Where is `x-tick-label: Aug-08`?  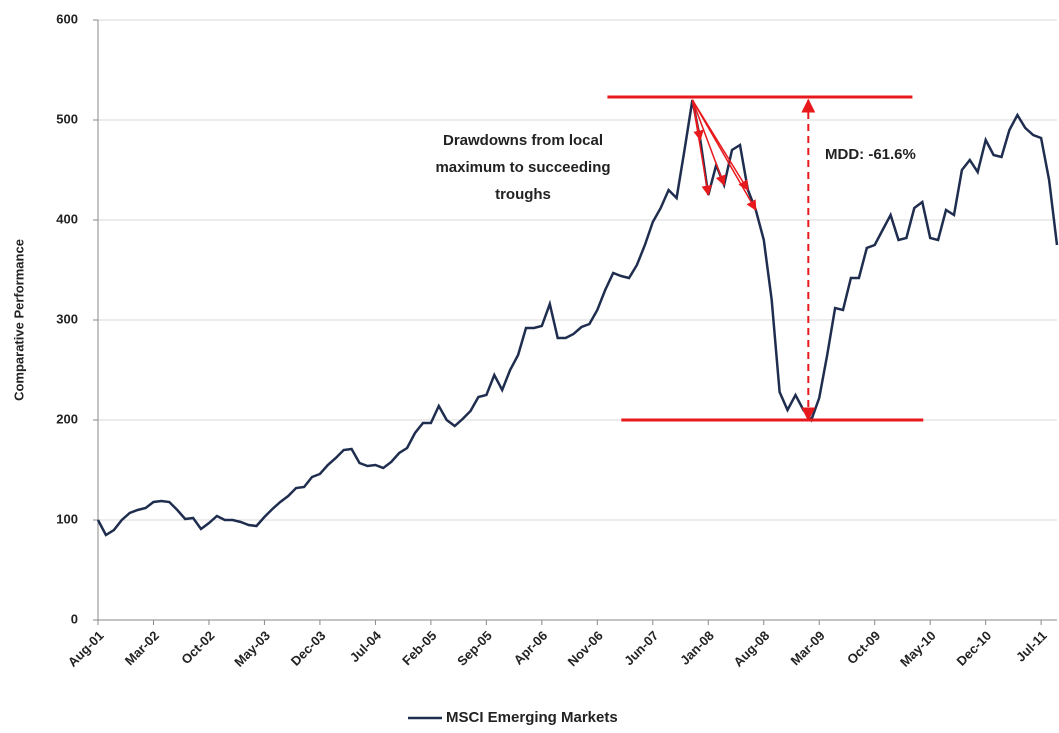
x-tick-label: Aug-08 is located at coordinates (752, 649).